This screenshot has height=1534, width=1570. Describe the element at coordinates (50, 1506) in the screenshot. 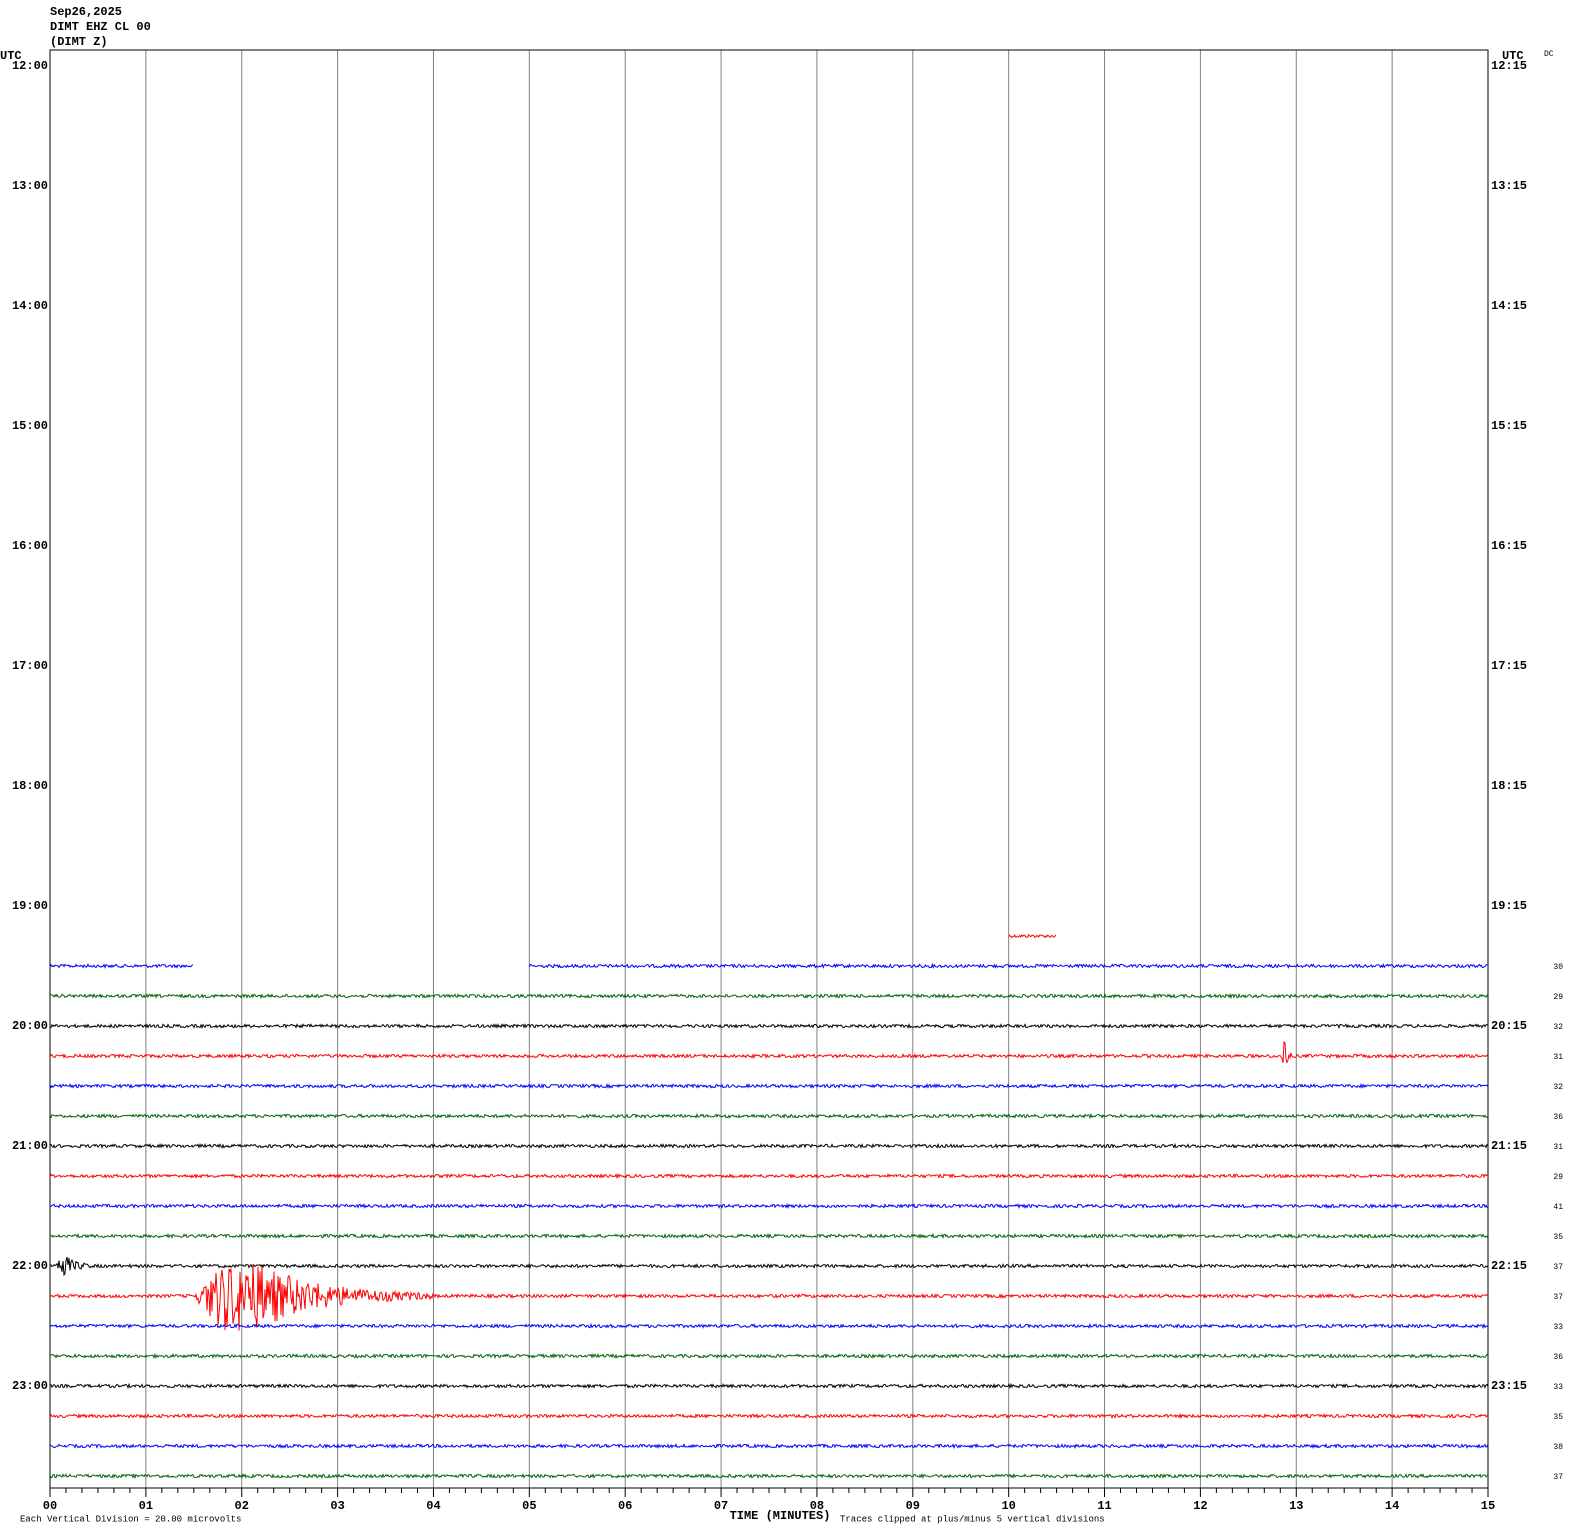

I see `x-tick-label: 00` at that location.